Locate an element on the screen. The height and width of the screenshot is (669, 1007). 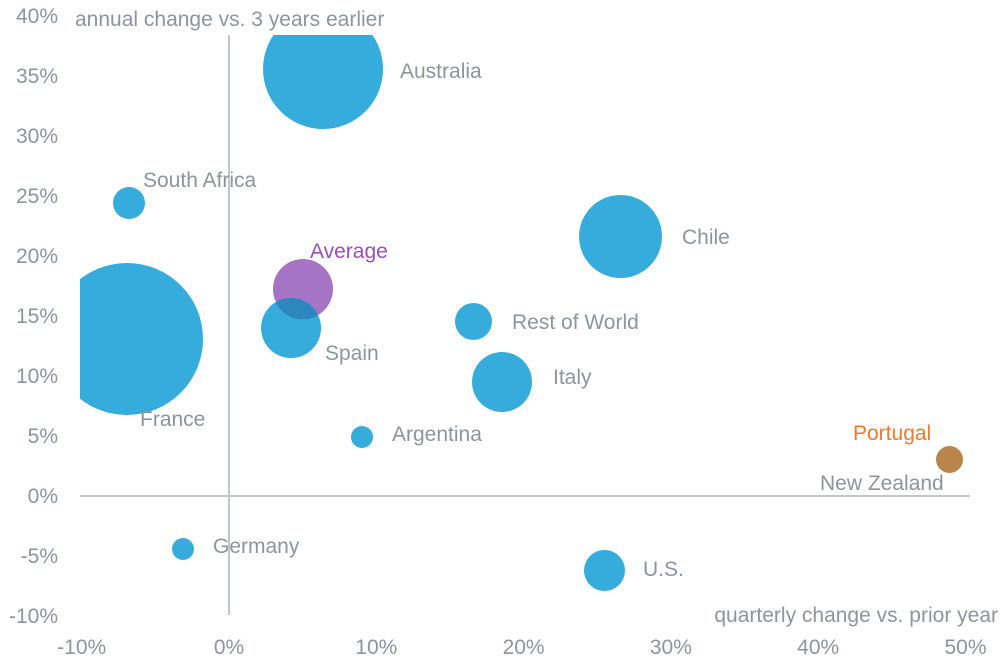
bubble-u-s is located at coordinates (605, 570).